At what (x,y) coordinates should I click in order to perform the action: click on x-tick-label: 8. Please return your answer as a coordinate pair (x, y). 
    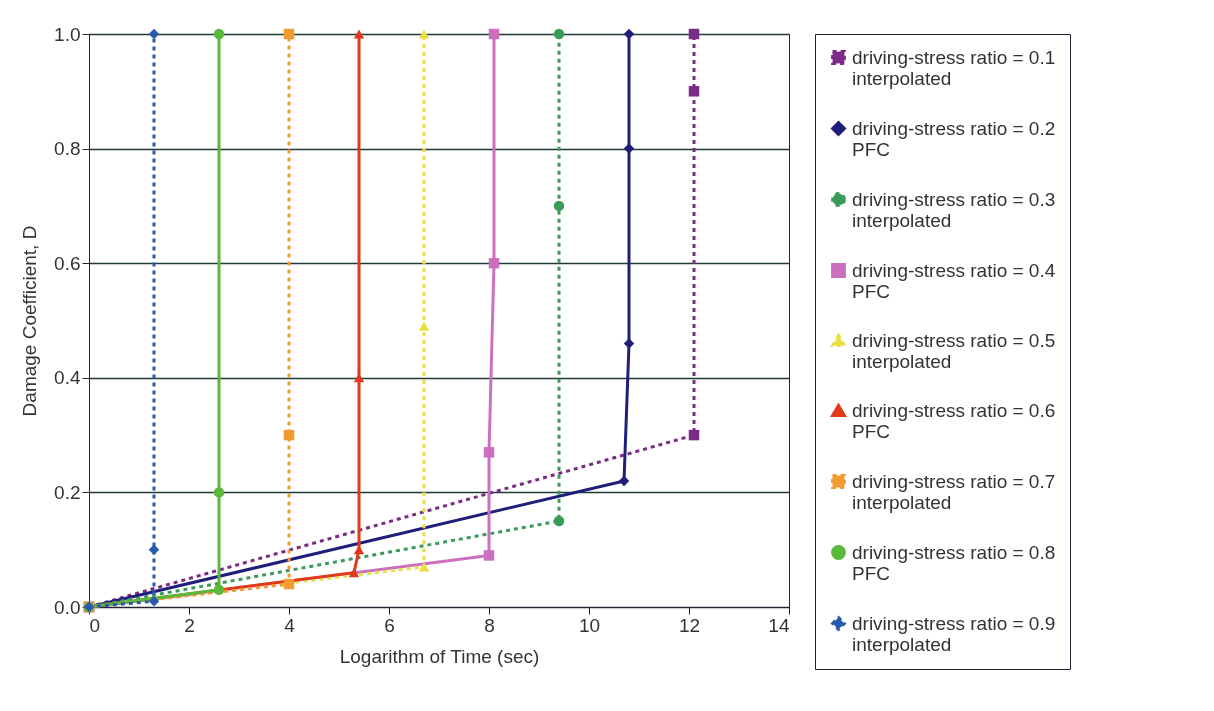
    Looking at the image, I should click on (489, 625).